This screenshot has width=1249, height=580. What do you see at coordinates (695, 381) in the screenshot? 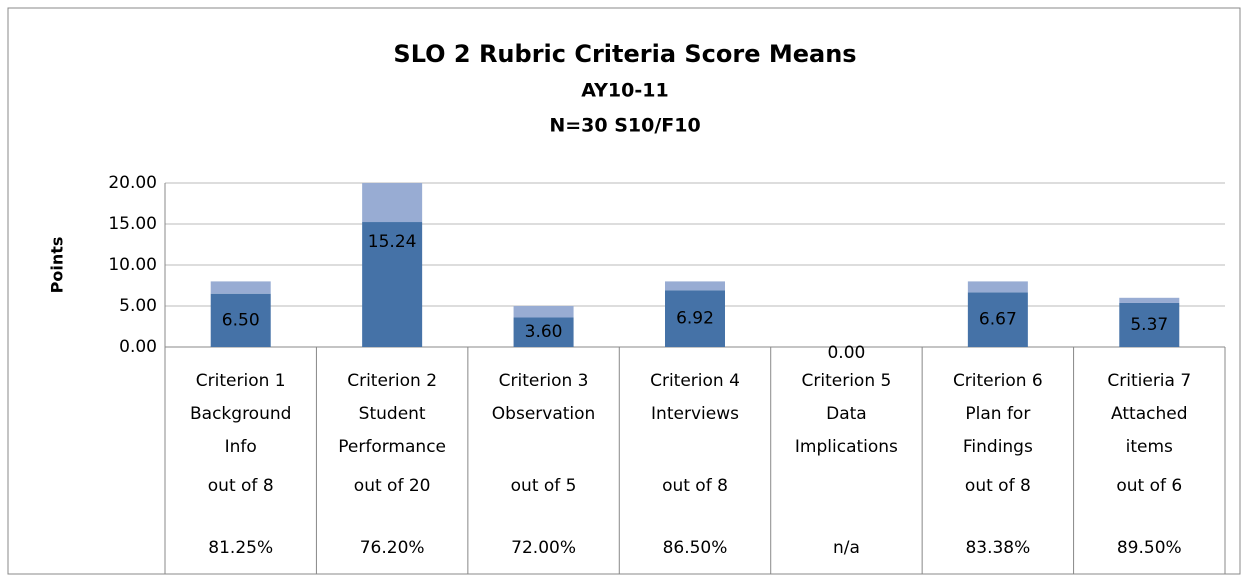
I see `x-tick-label: Criterion 4` at bounding box center [695, 381].